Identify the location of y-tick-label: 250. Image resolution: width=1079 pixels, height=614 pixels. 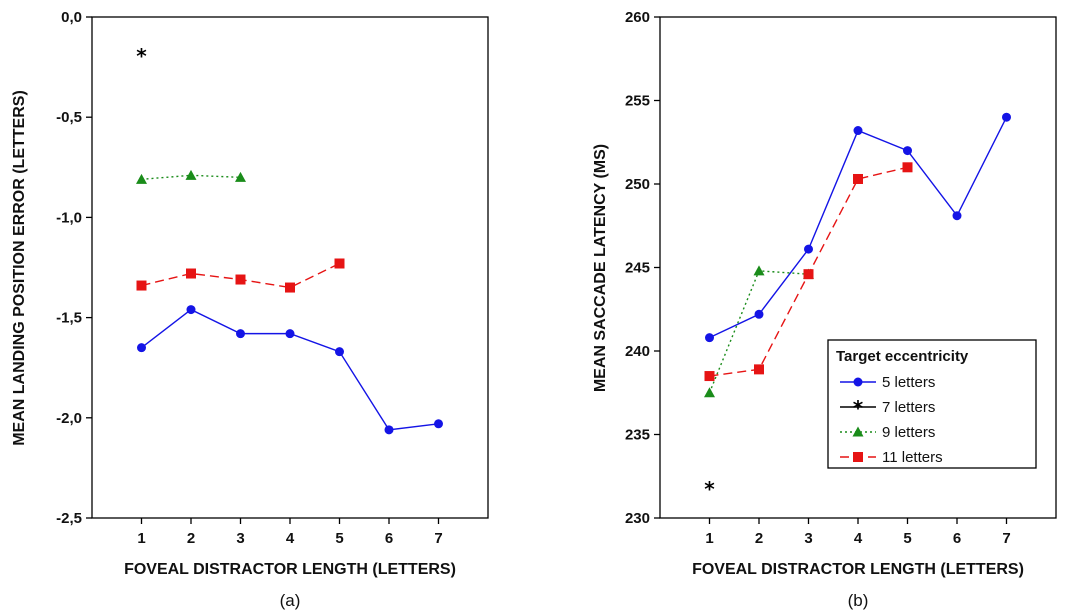
(637, 184).